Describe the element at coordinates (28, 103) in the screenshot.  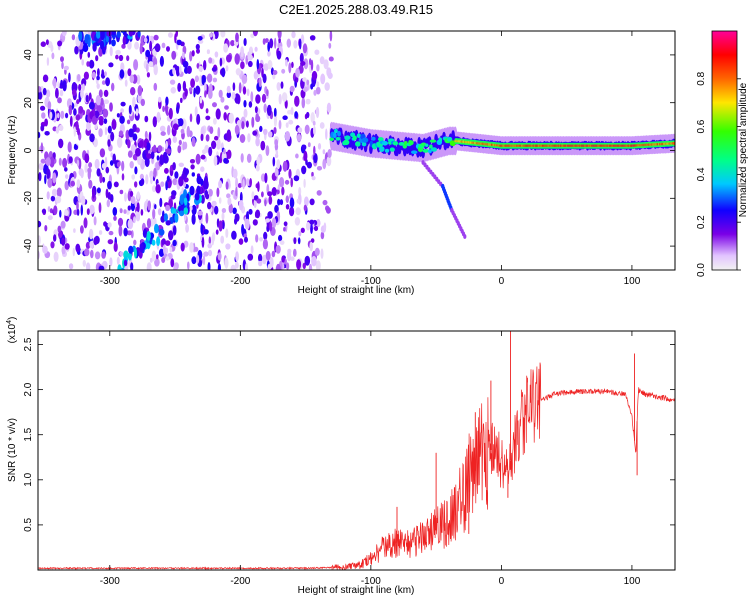
I see `y-tick-label: 20` at that location.